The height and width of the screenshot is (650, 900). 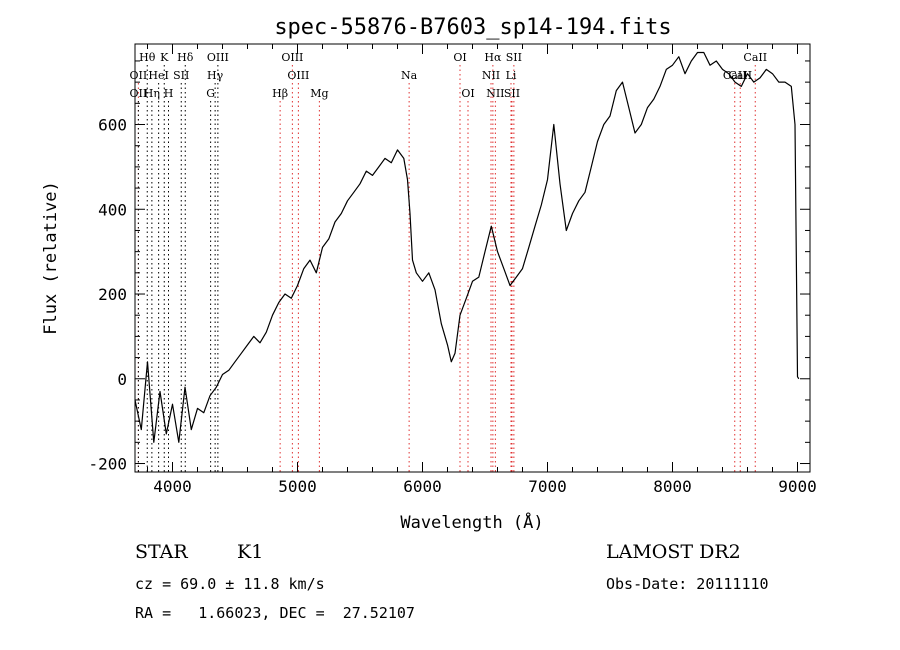 What do you see at coordinates (172, 486) in the screenshot?
I see `x-tick-label: 4000` at bounding box center [172, 486].